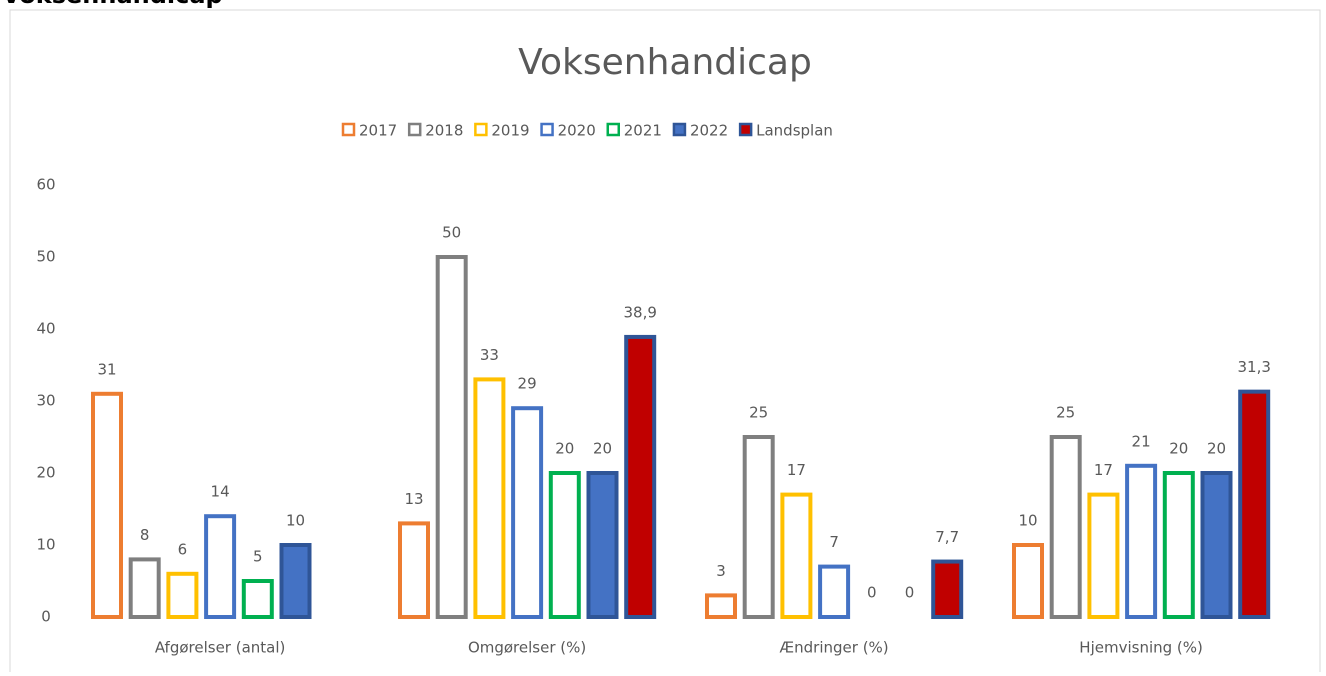 This screenshot has width=1326, height=676. I want to click on legend-label: 2018, so click(444, 131).